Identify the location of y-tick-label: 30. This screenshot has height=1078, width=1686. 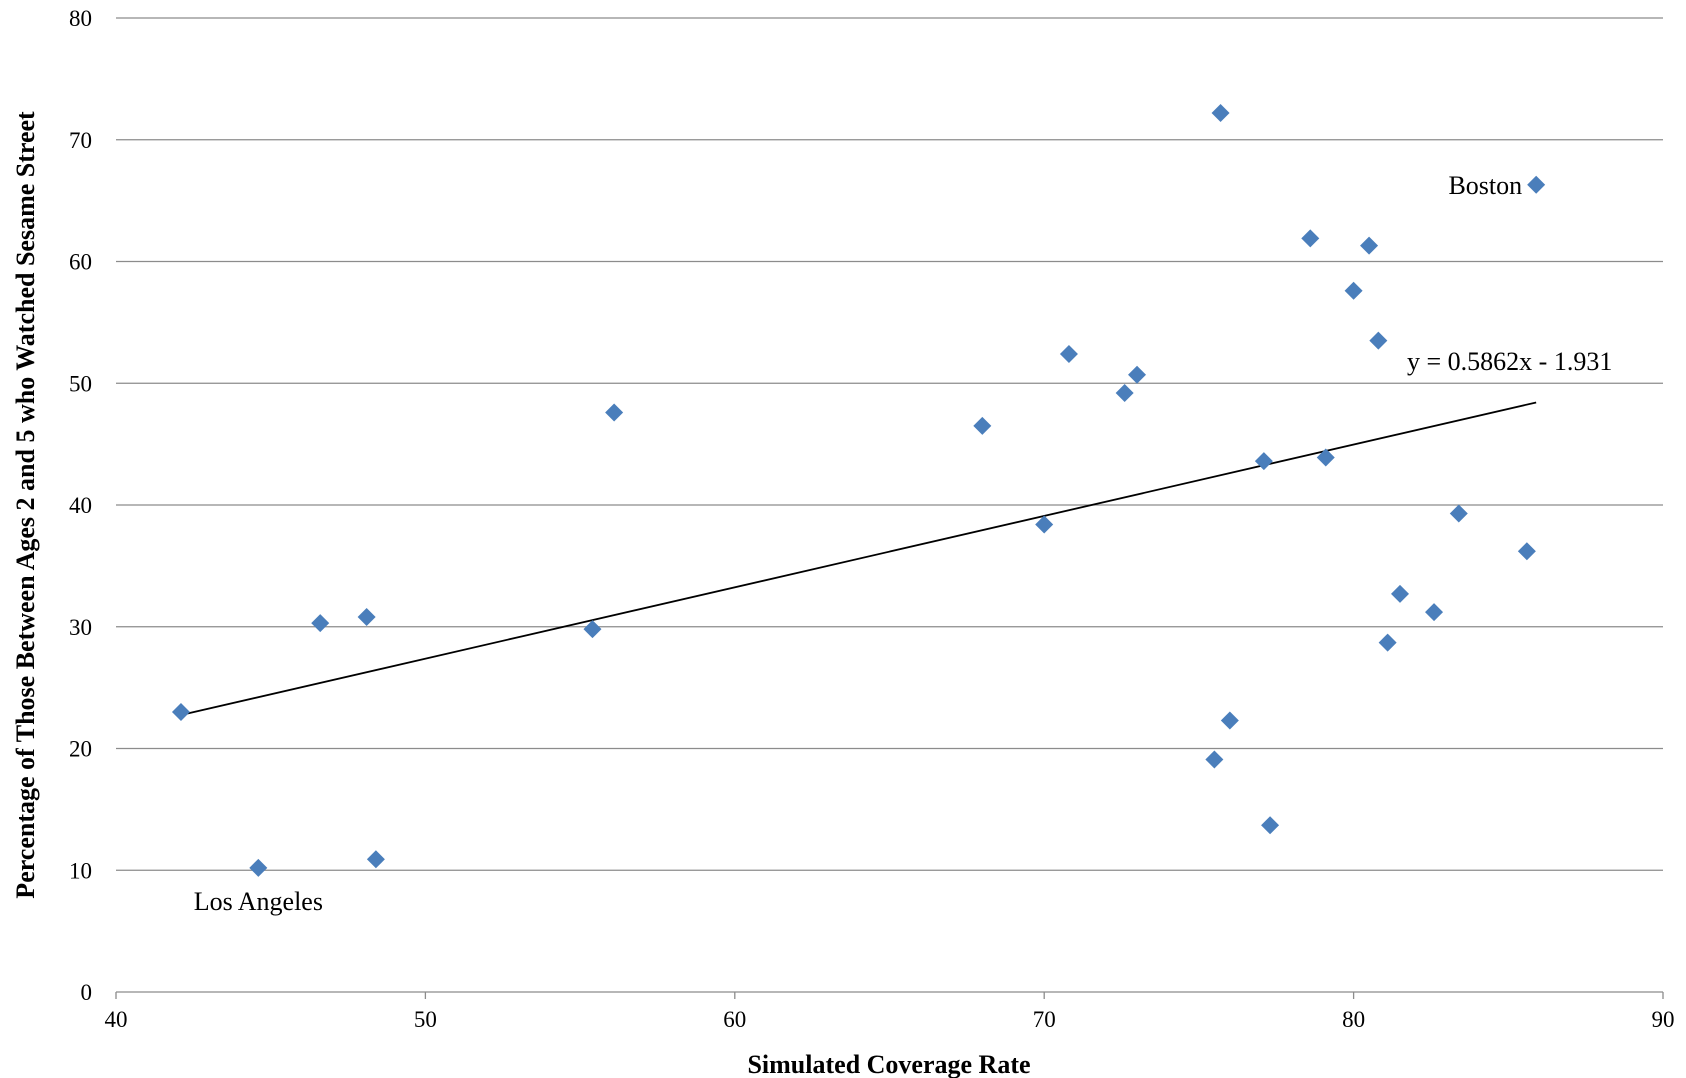
(80, 627).